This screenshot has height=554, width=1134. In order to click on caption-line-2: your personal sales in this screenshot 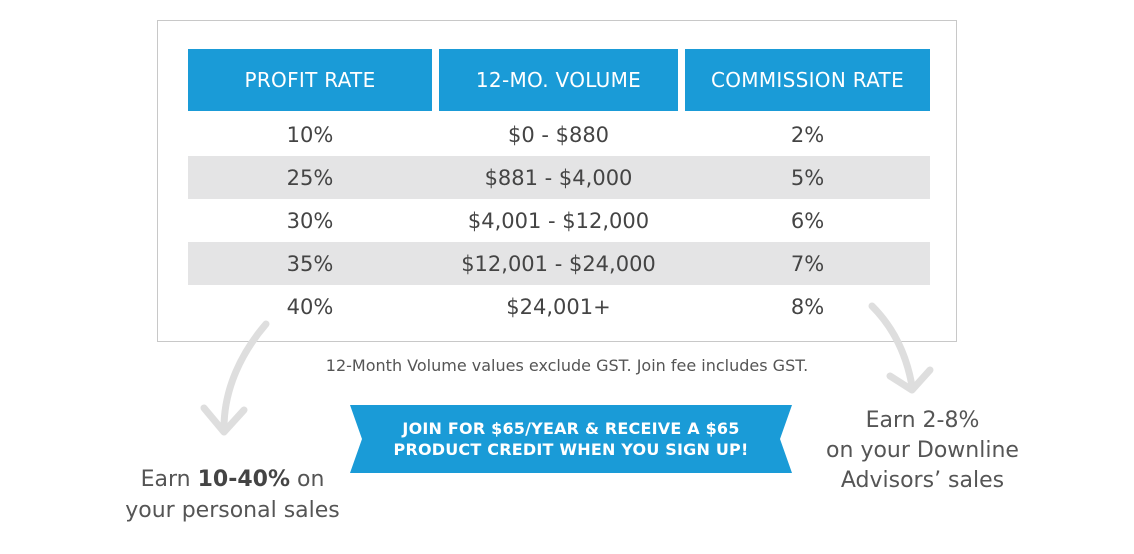, I will do `click(232, 510)`.